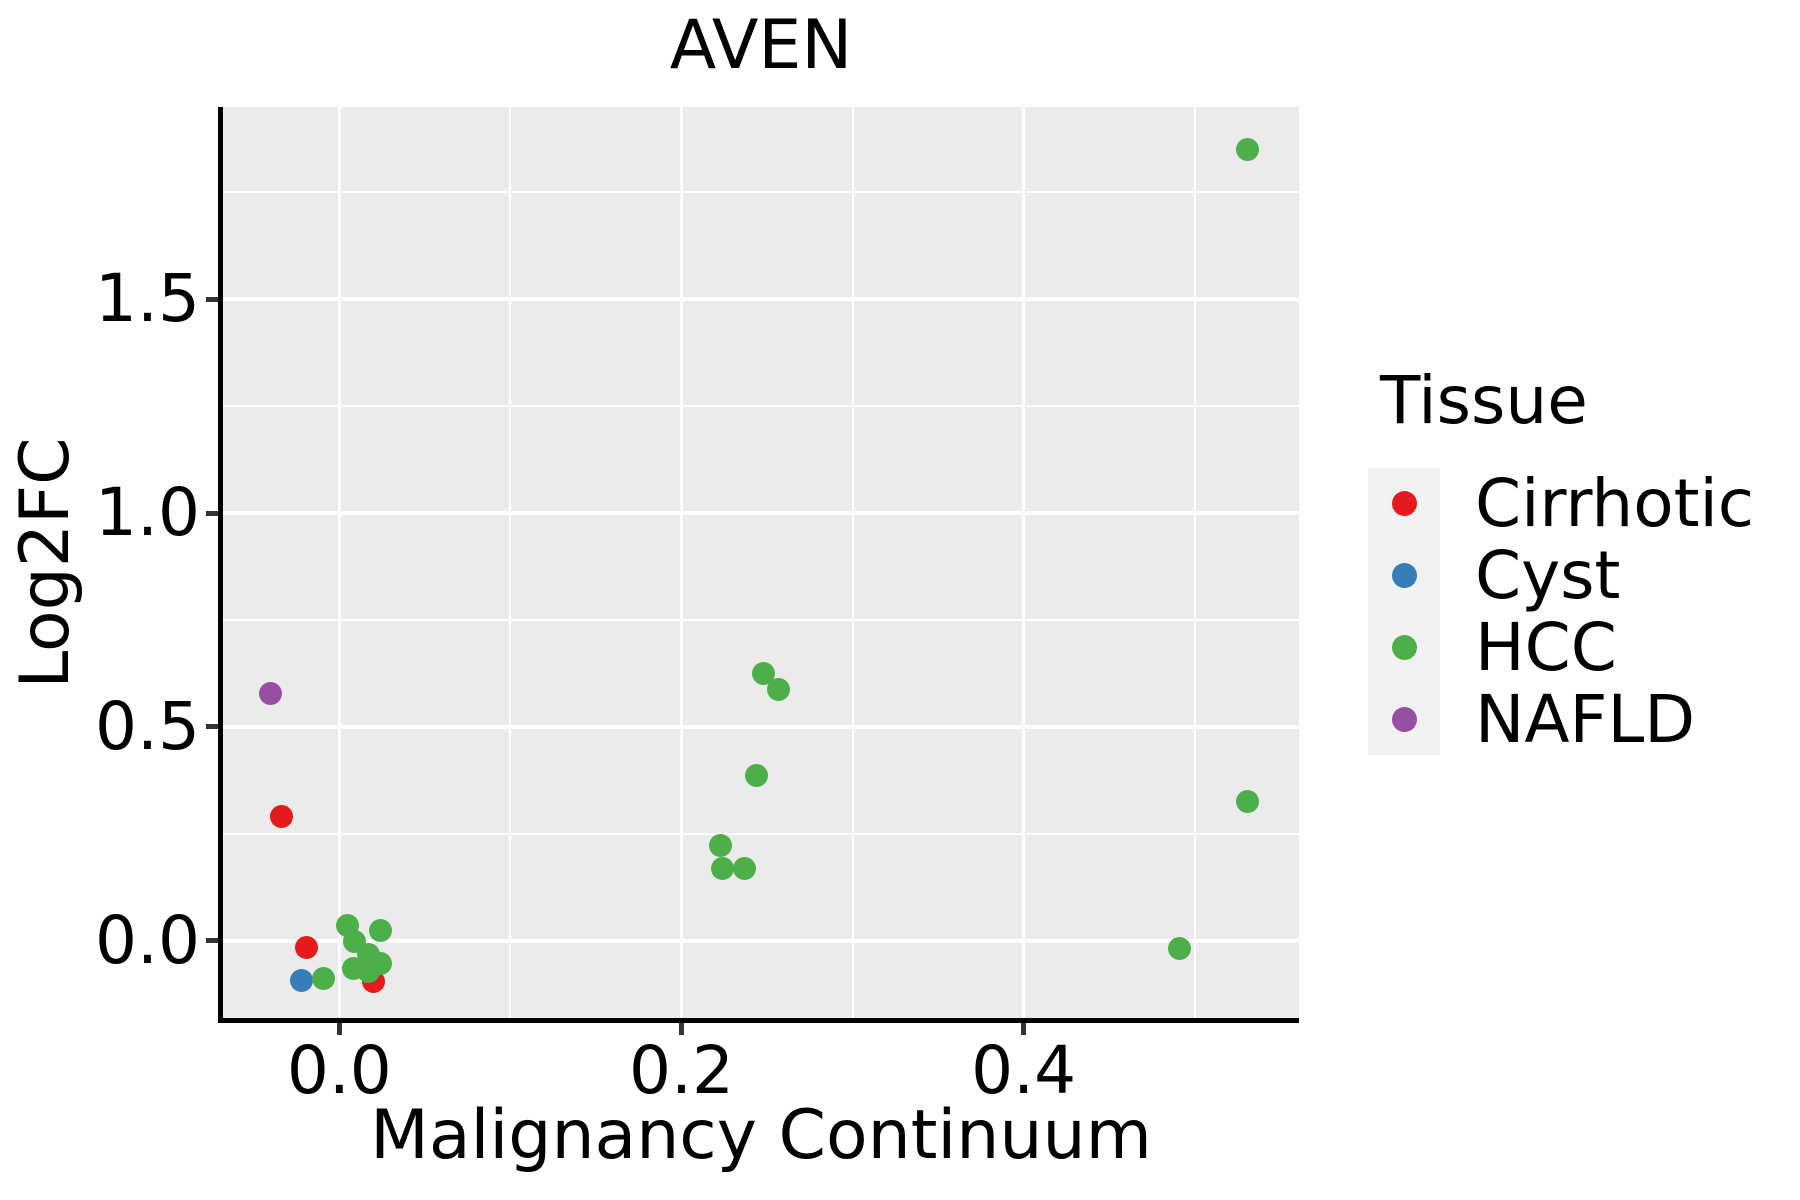 This screenshot has width=1800, height=1200. Describe the element at coordinates (1615, 504) in the screenshot. I see `legend-label: Cirrhotic` at that location.